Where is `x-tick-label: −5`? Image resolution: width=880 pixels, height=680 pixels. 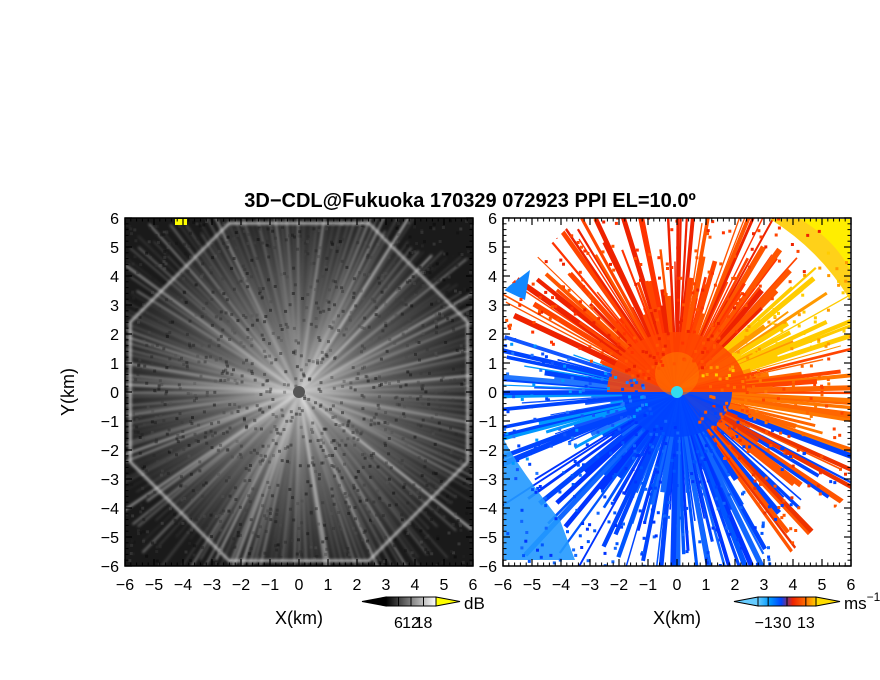
x-tick-label: −5 is located at coordinates (532, 585).